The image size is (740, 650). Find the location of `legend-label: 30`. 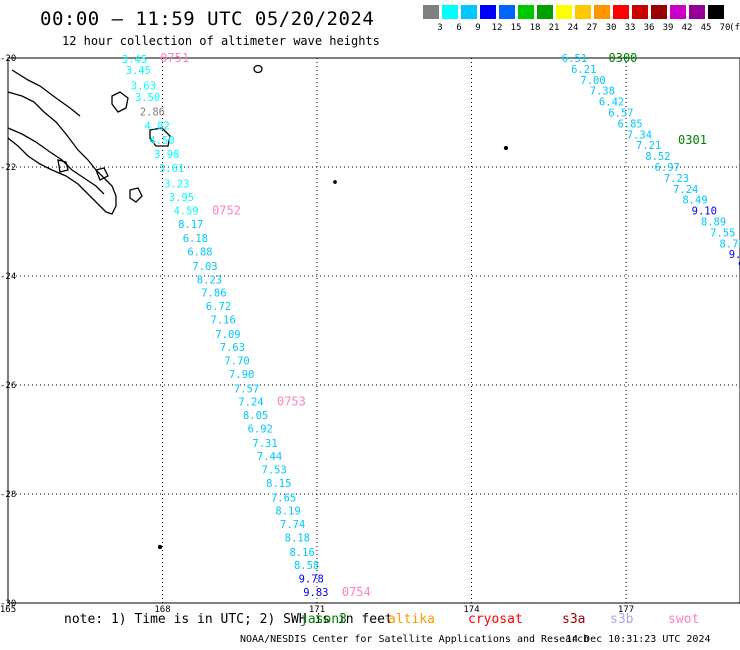

legend-label: 30 is located at coordinates (611, 28).